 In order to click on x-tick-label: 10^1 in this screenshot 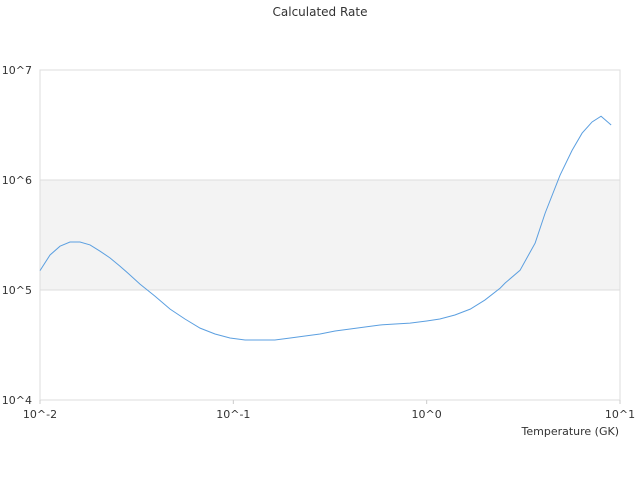, I will do `click(620, 414)`.